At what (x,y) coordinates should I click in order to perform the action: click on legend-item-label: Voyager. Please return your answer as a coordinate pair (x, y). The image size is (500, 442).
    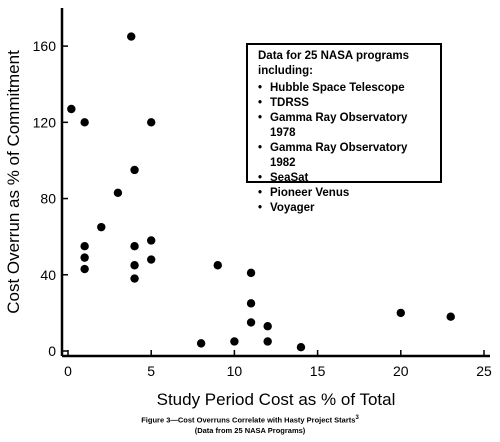
    Looking at the image, I should click on (292, 208).